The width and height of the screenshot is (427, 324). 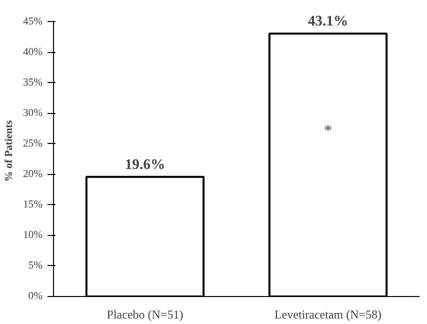 What do you see at coordinates (145, 164) in the screenshot?
I see `data-label: 19.6%` at bounding box center [145, 164].